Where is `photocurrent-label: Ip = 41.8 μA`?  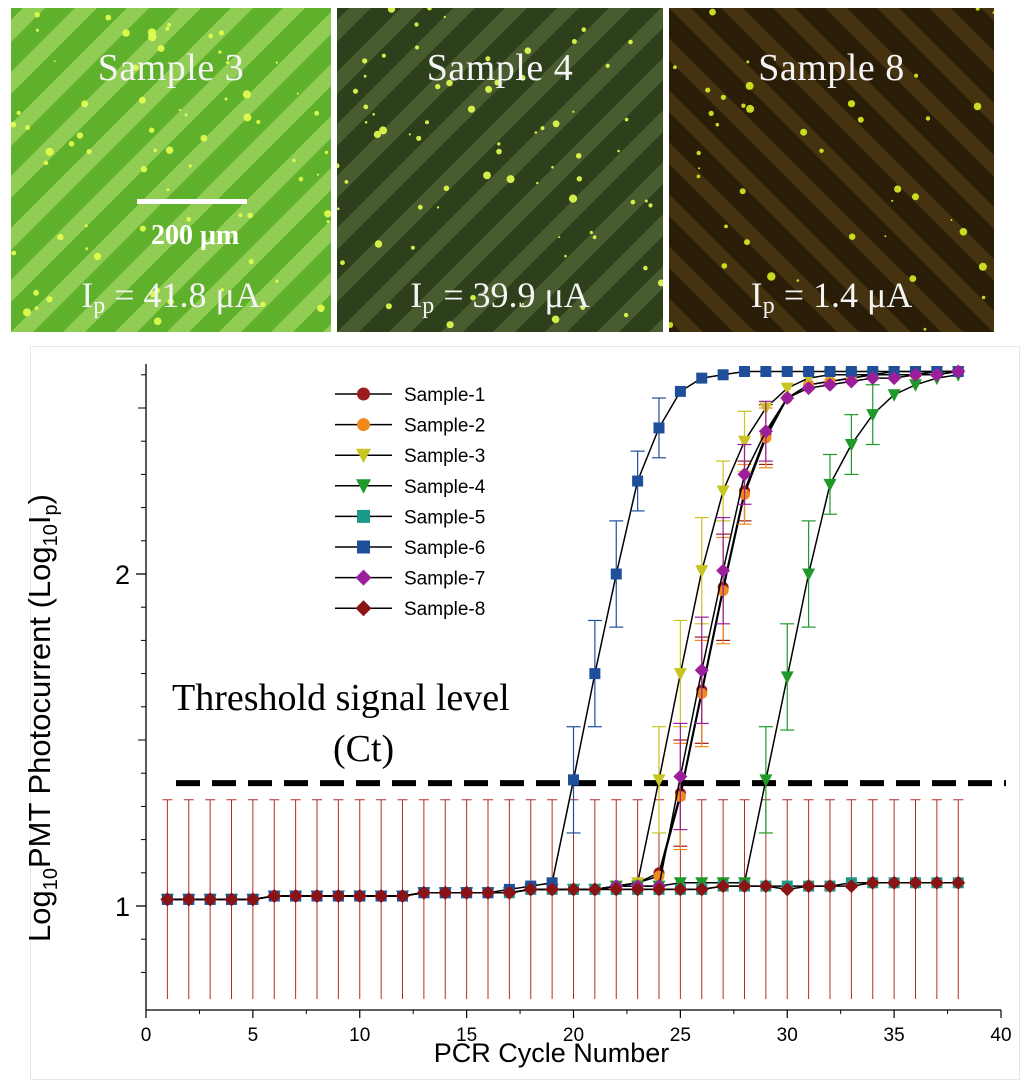
photocurrent-label: Ip = 41.8 μA is located at coordinates (171, 297).